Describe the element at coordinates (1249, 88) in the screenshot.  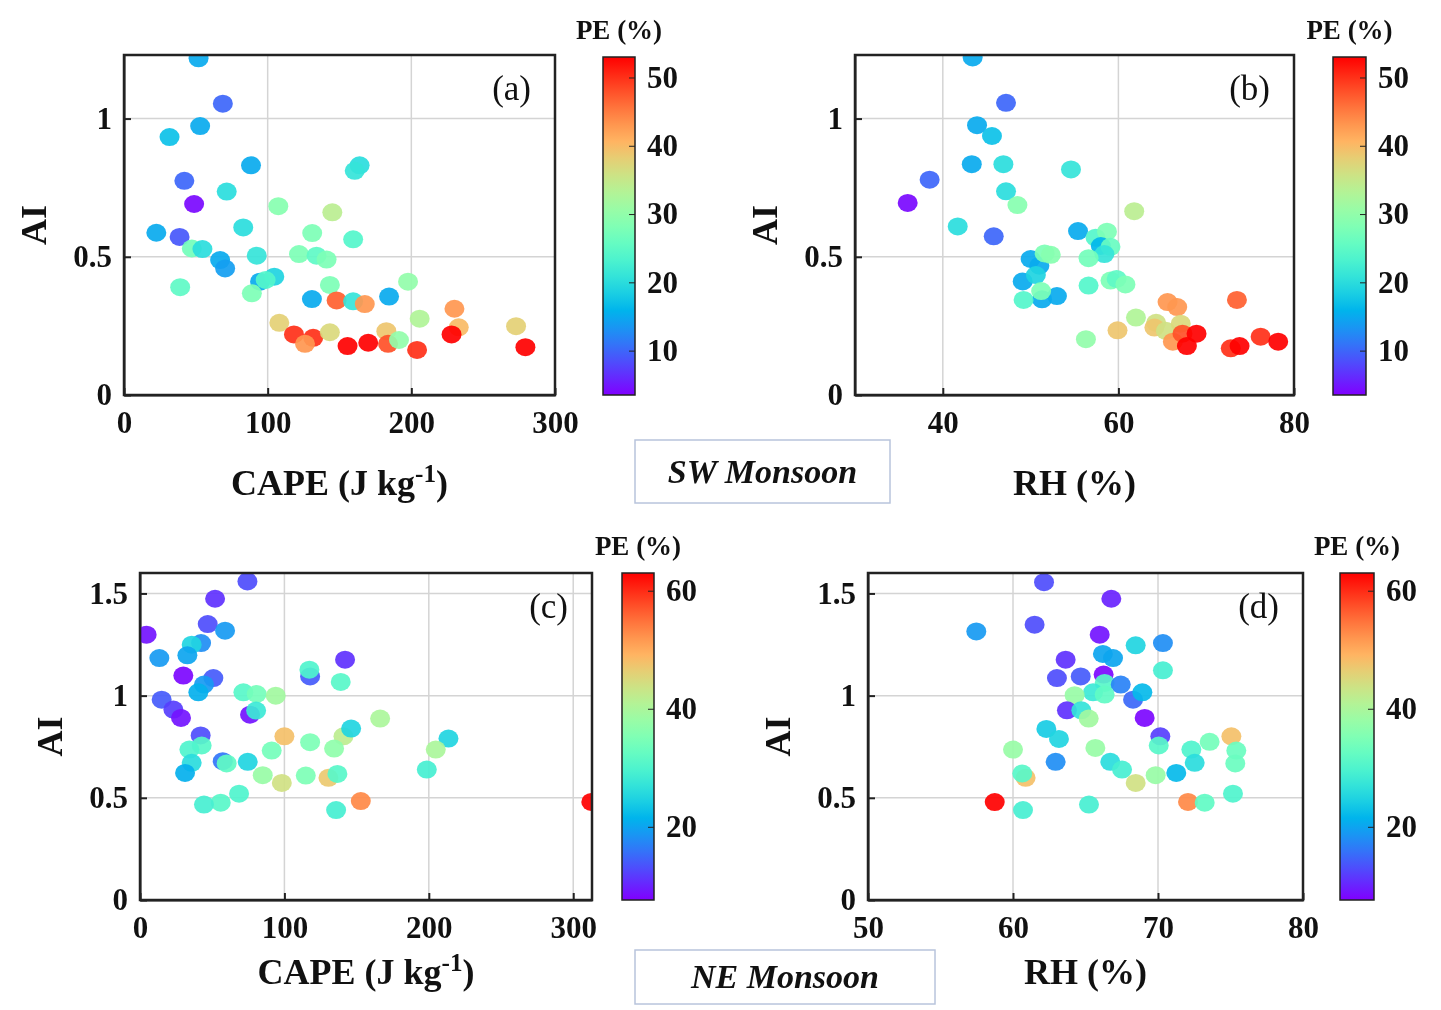
I see `annotation: (b)` at that location.